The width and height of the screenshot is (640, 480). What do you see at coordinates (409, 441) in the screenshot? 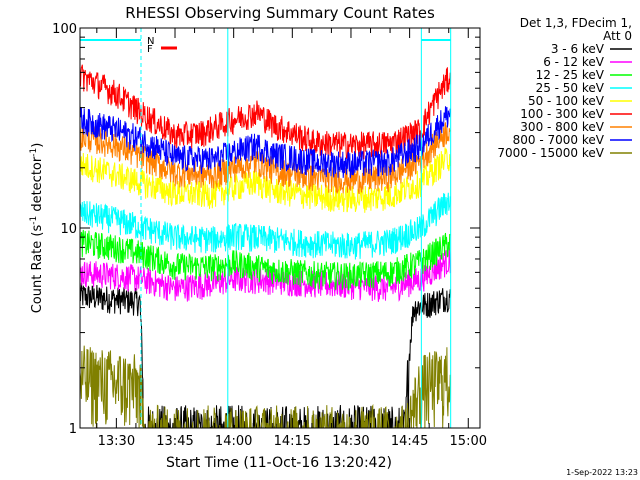
I see `x-tick-label-5: 14:45` at bounding box center [409, 441].